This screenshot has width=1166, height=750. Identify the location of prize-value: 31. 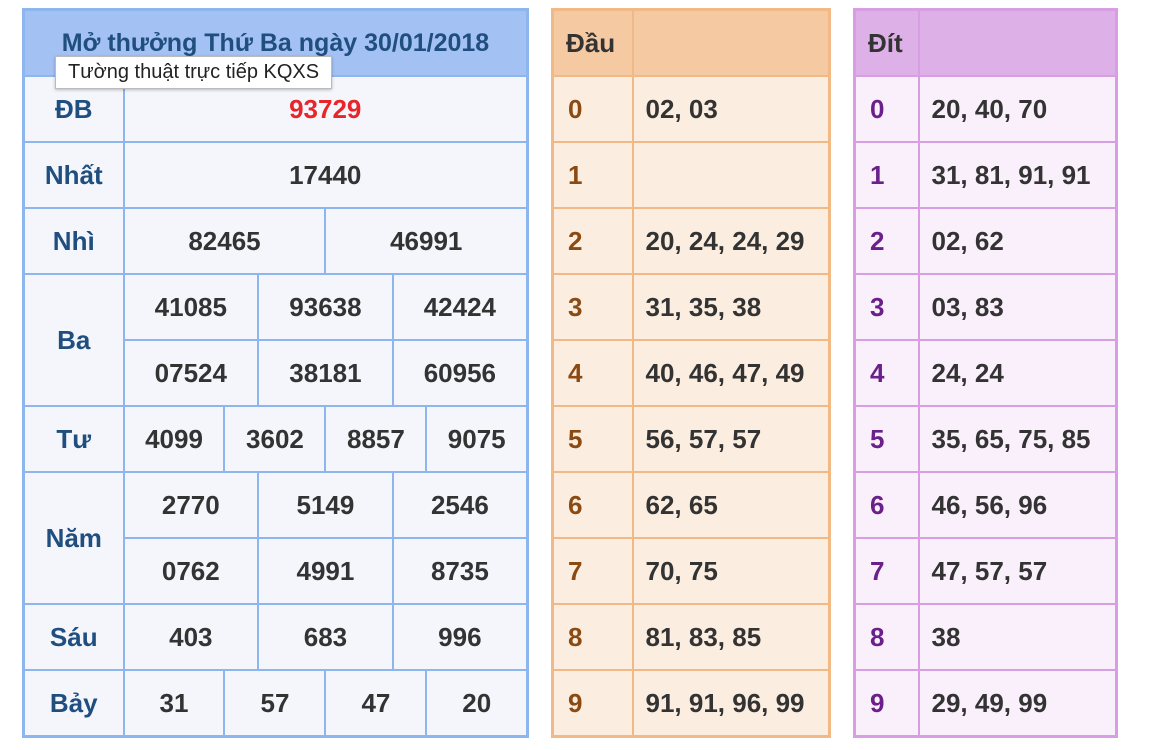
(174, 703).